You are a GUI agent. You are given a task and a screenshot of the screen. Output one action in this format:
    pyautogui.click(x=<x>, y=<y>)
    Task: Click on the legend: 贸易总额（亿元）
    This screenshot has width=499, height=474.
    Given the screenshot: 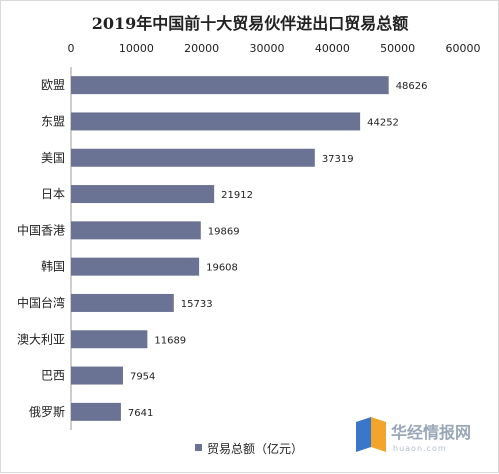 What is the action you would take?
    pyautogui.click(x=249, y=448)
    